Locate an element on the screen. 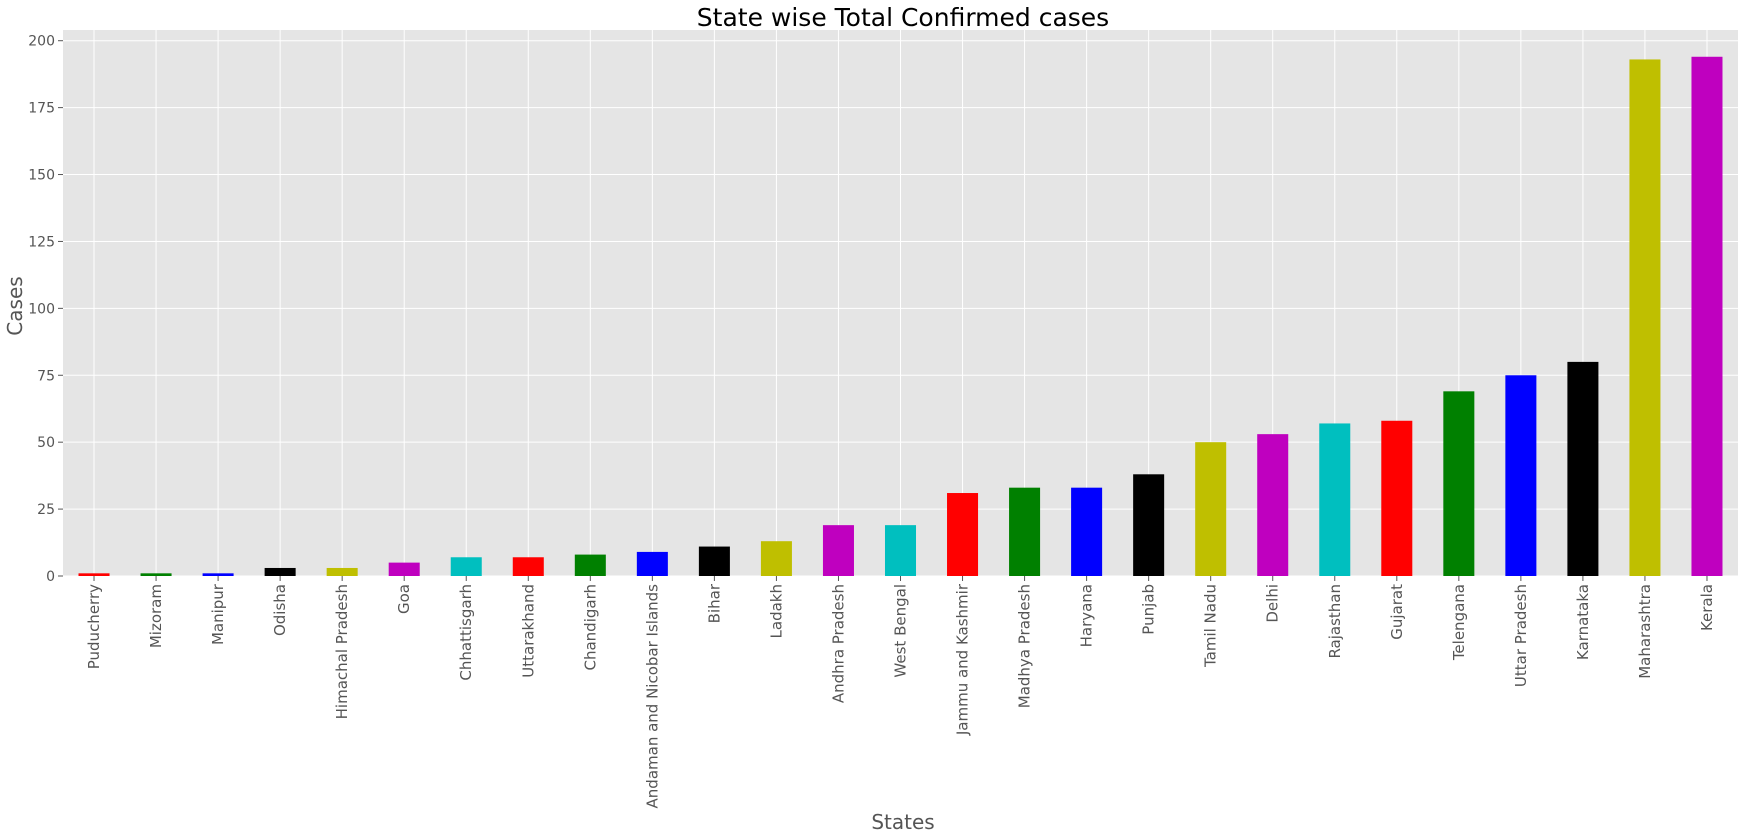 The width and height of the screenshot is (1748, 838). x-tick-label: Madhya Pradesh is located at coordinates (1025, 646).